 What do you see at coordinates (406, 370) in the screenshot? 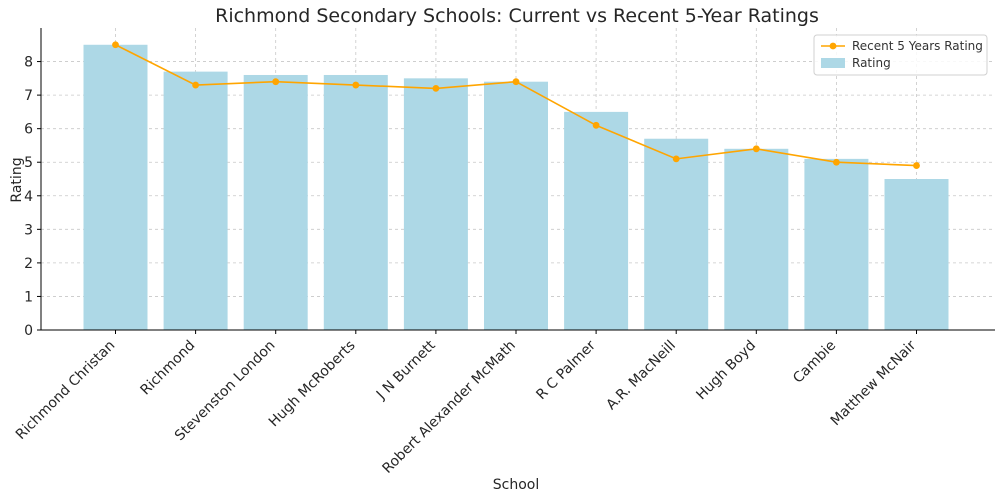
I see `x-tick-label: J N Burnett` at bounding box center [406, 370].